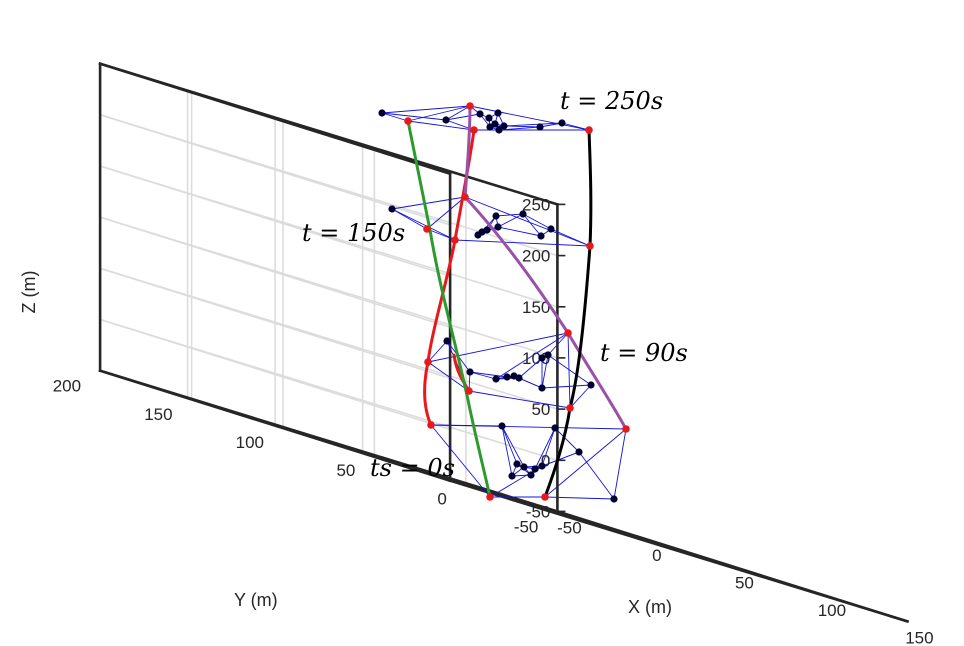 The height and width of the screenshot is (646, 964). I want to click on z-tick-label: 0, so click(545, 460).